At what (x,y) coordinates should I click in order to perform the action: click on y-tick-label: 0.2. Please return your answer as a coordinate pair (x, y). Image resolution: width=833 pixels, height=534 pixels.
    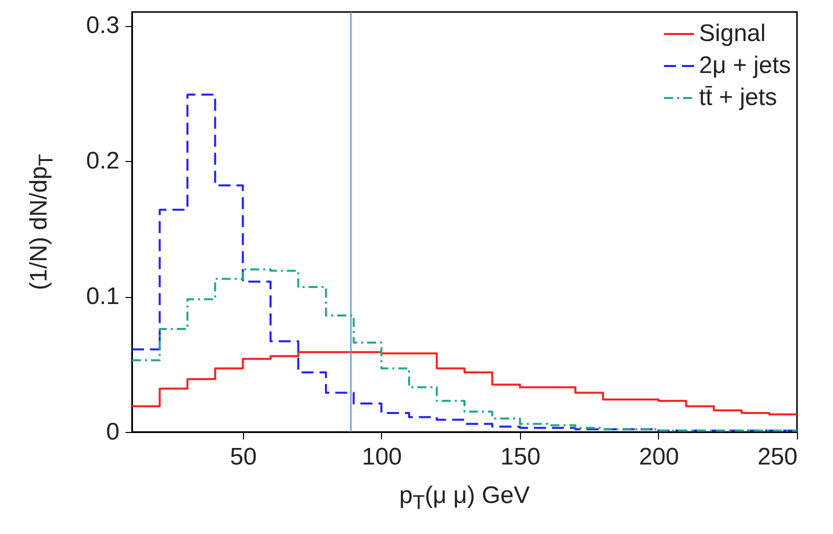
    Looking at the image, I should click on (103, 161).